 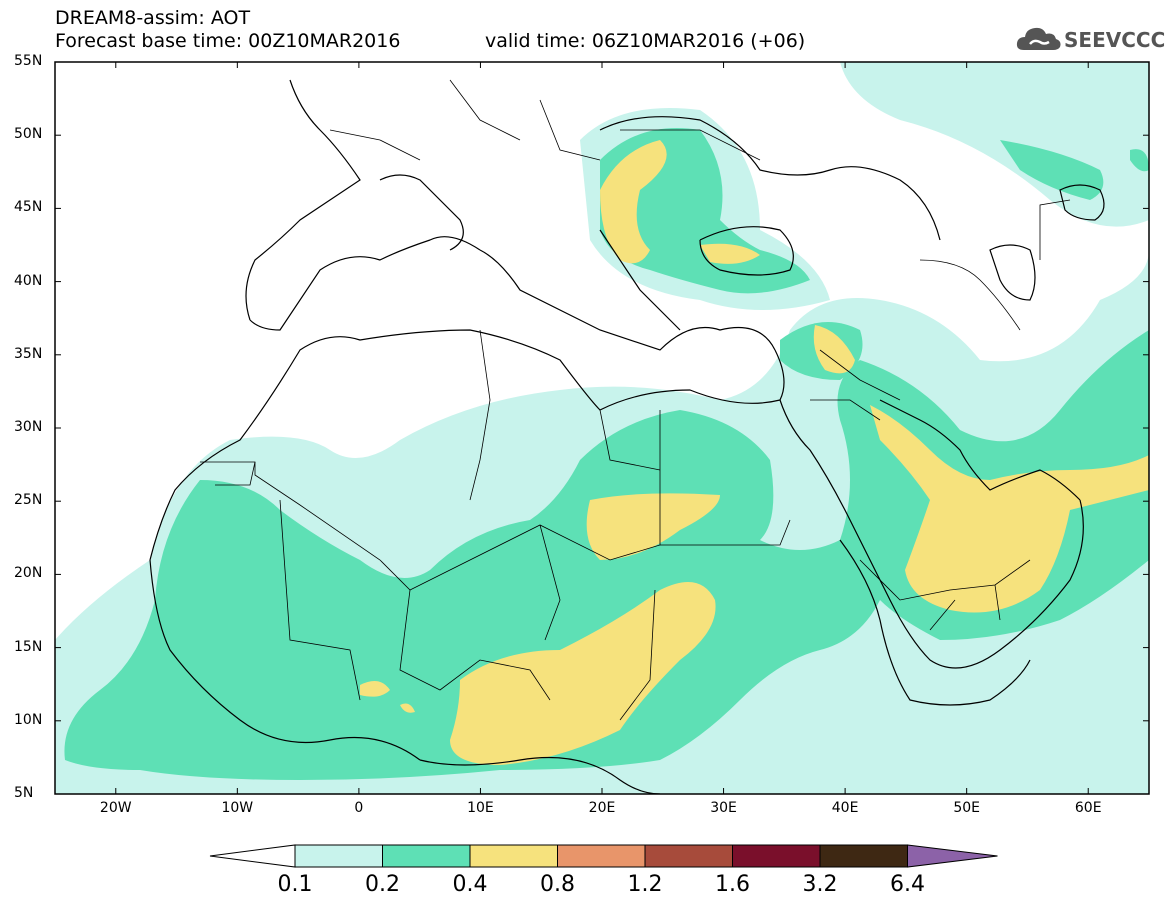 I want to click on colorbar-high-arrow, so click(x=952, y=856).